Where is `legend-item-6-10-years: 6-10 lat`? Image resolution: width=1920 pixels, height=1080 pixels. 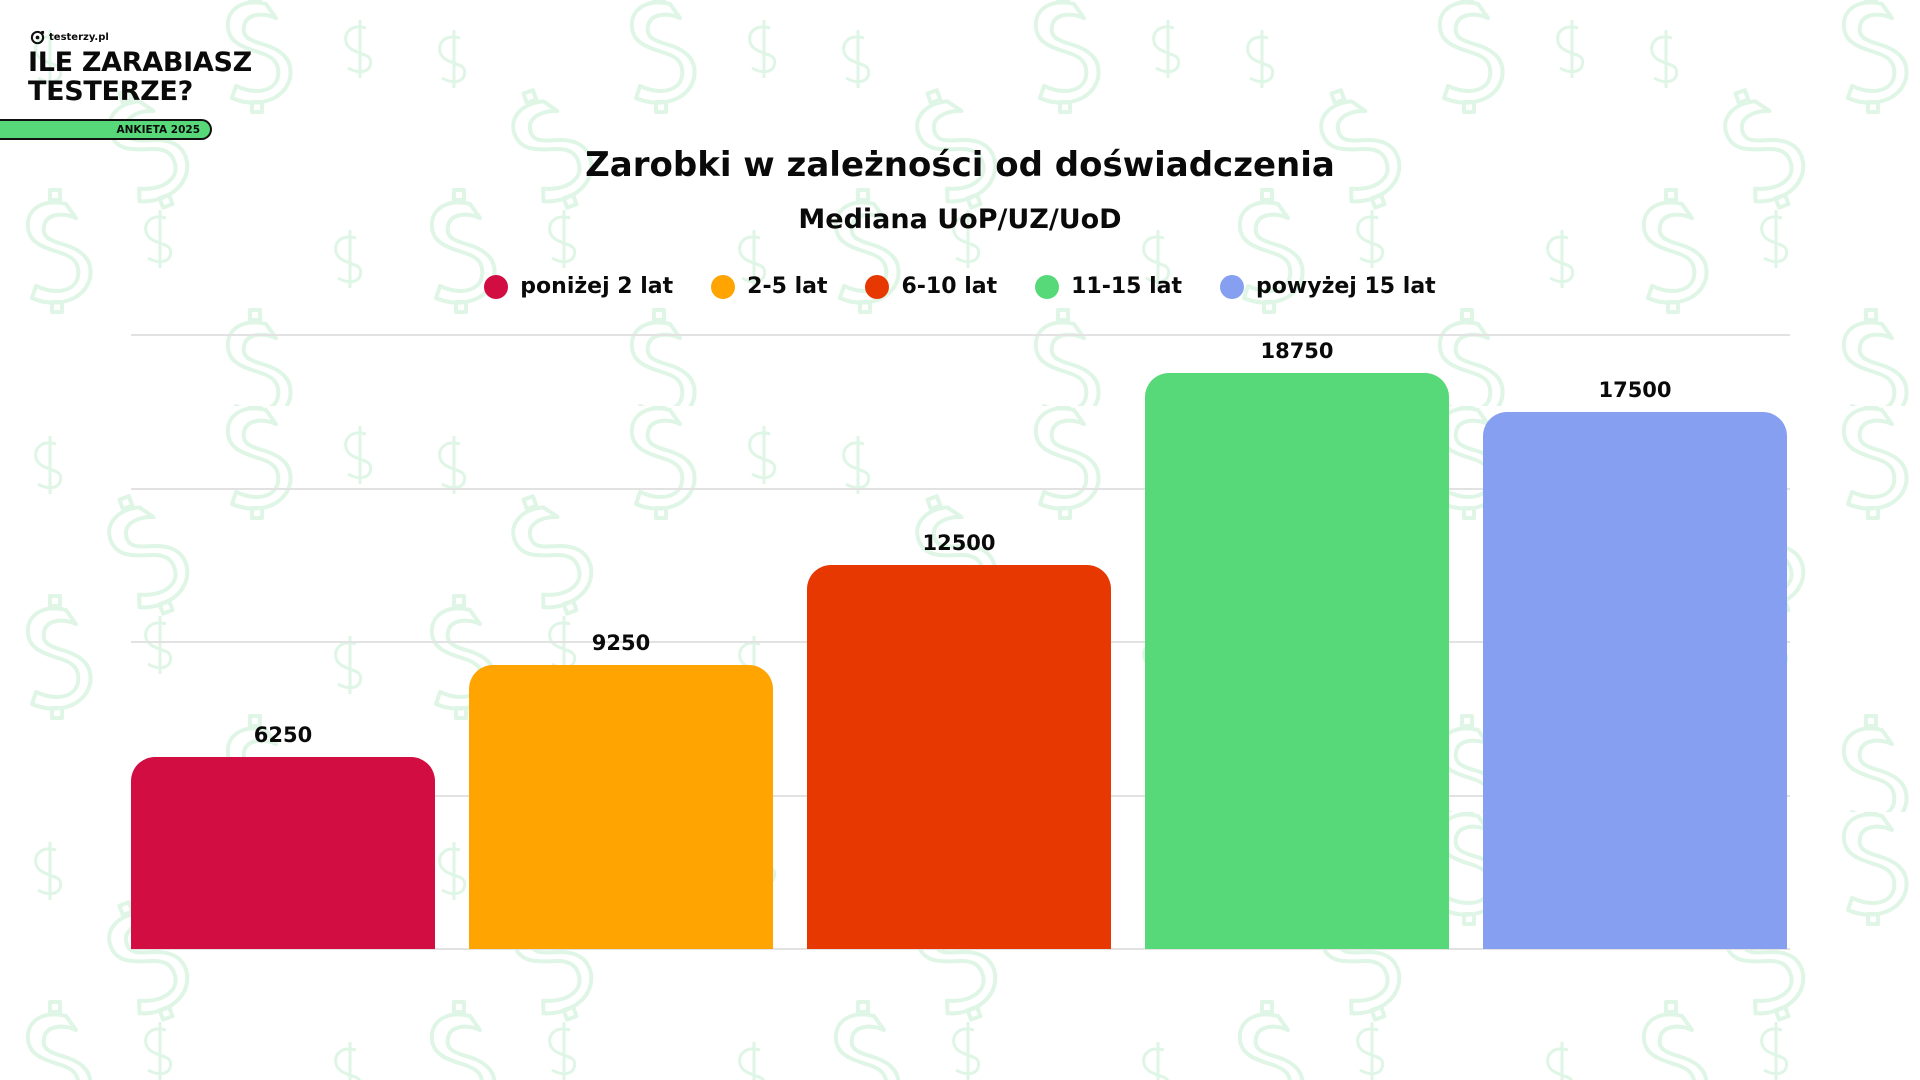
legend-item-6-10-years: 6-10 lat is located at coordinates (931, 286).